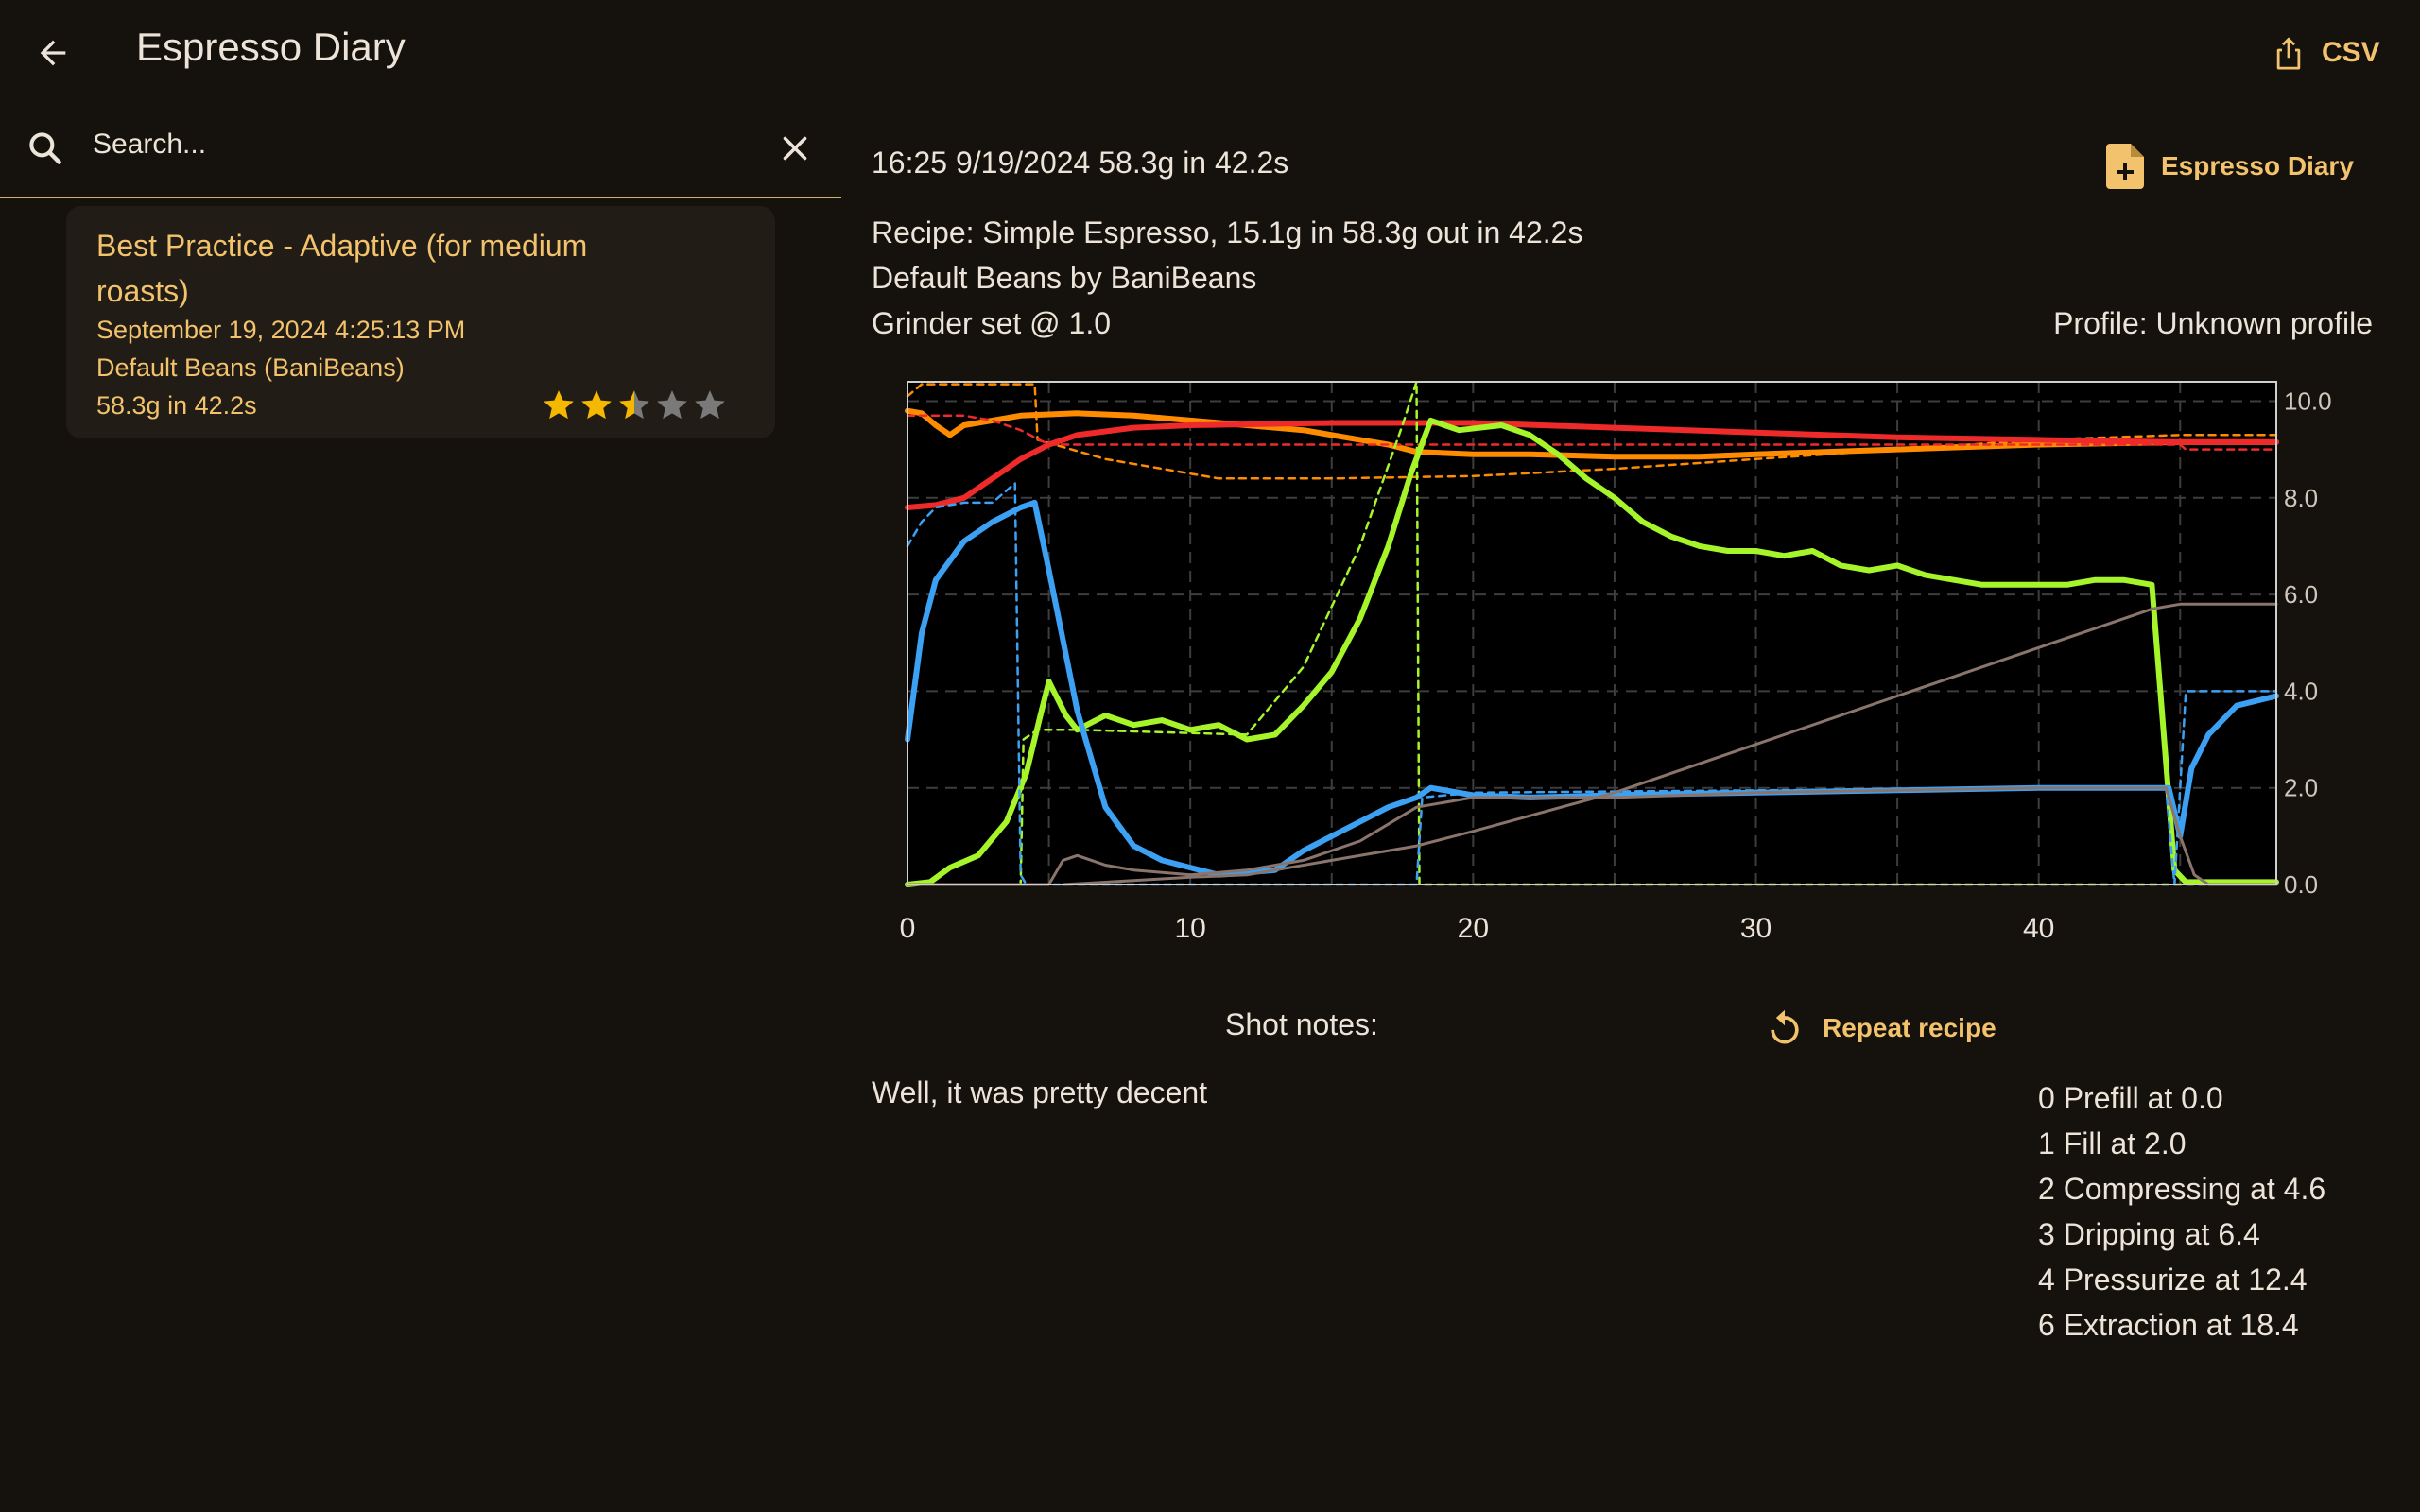 The width and height of the screenshot is (2420, 1512). Describe the element at coordinates (1785, 1026) in the screenshot. I see `replay-icon` at that location.